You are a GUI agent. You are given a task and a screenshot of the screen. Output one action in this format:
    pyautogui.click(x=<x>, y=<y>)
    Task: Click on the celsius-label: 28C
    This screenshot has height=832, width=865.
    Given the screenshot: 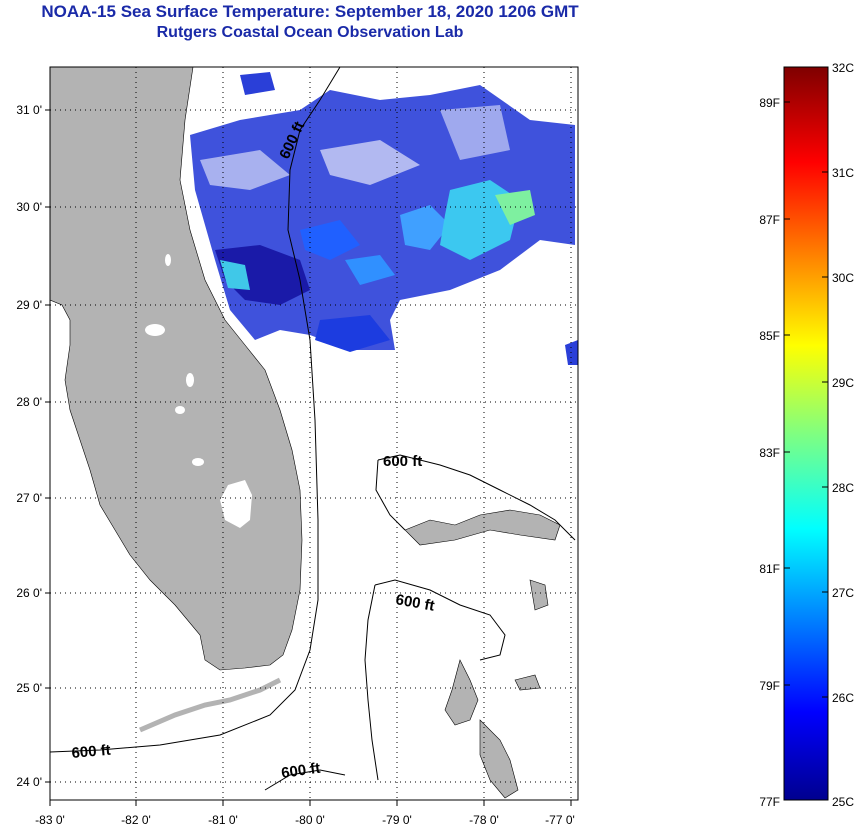 What is the action you would take?
    pyautogui.click(x=843, y=488)
    